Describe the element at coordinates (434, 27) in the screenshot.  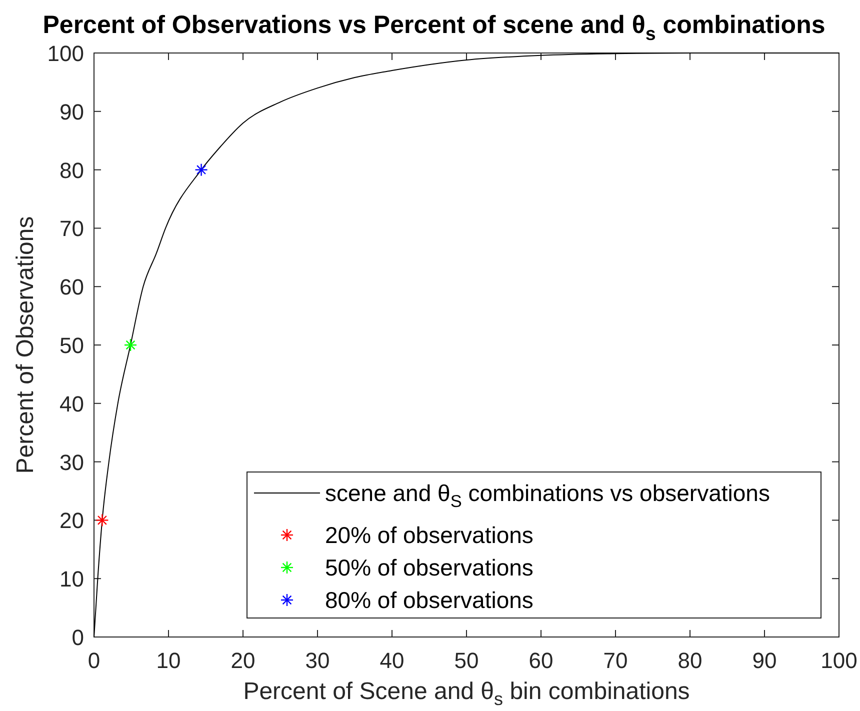
I see `chart-title: Percent of Observations vs Percent of scene and θ$_{s}$ combinations` at that location.